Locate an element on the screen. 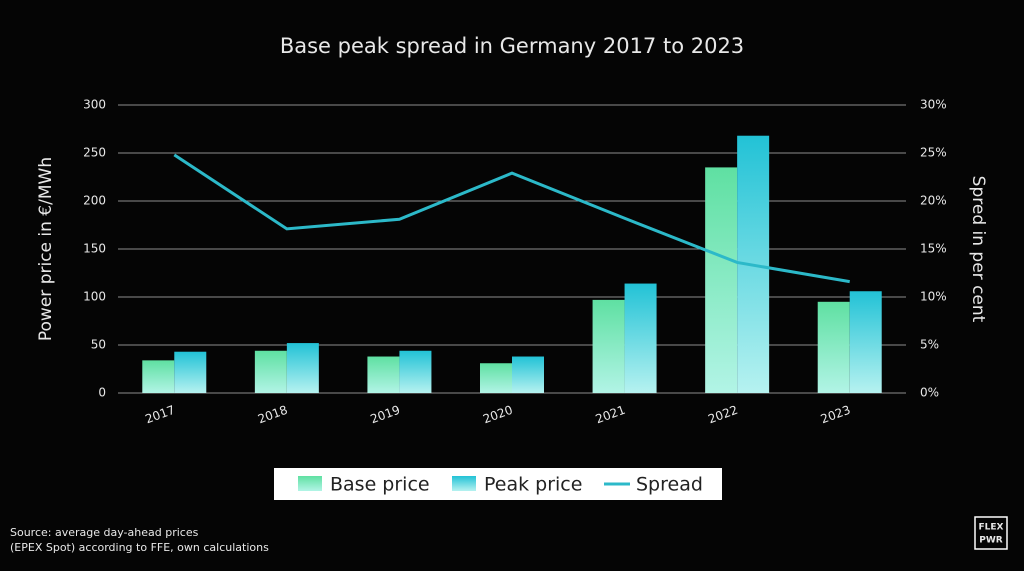 The image size is (1024, 571). y2-tick-label: 5% is located at coordinates (929, 345).